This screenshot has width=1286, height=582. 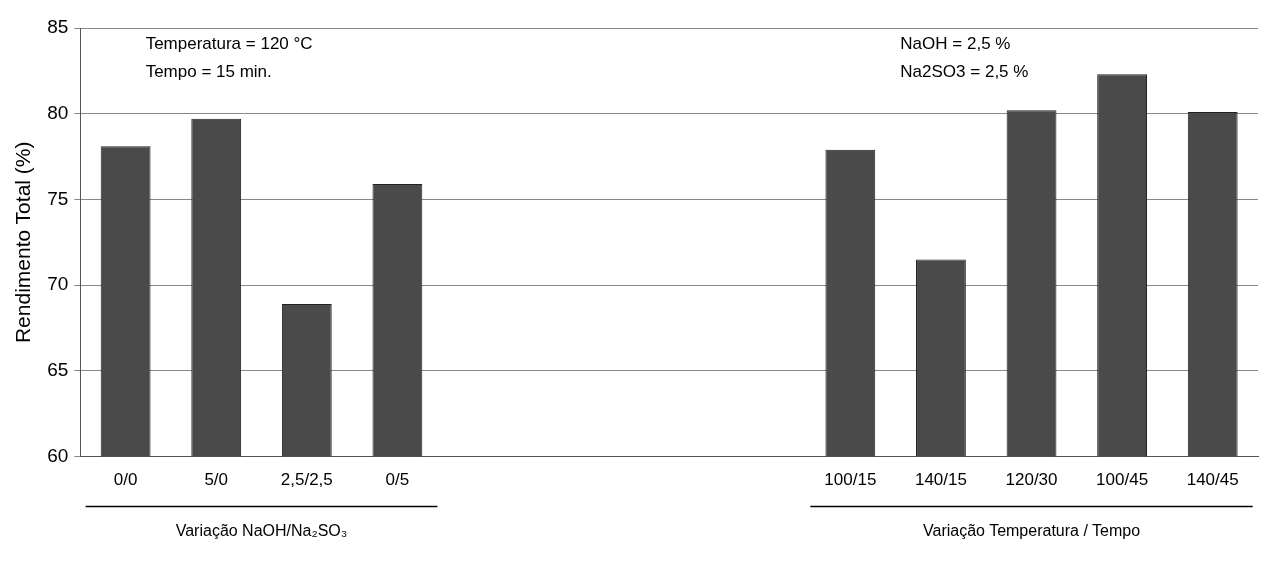 I want to click on x-tick-label: 100/45, so click(x=1122, y=480).